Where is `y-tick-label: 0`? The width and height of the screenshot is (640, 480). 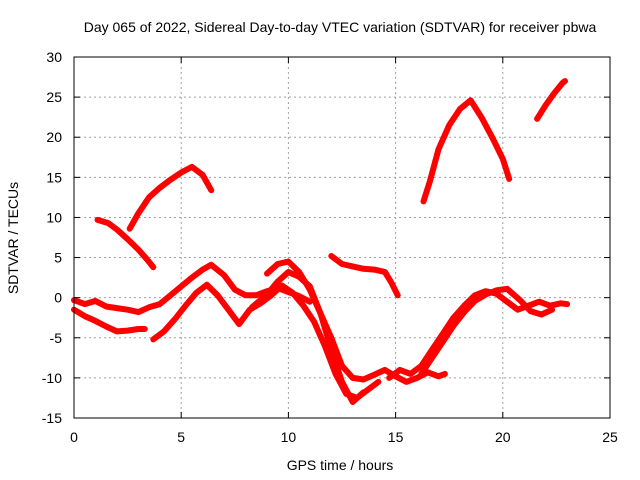 y-tick-label: 0 is located at coordinates (58, 298).